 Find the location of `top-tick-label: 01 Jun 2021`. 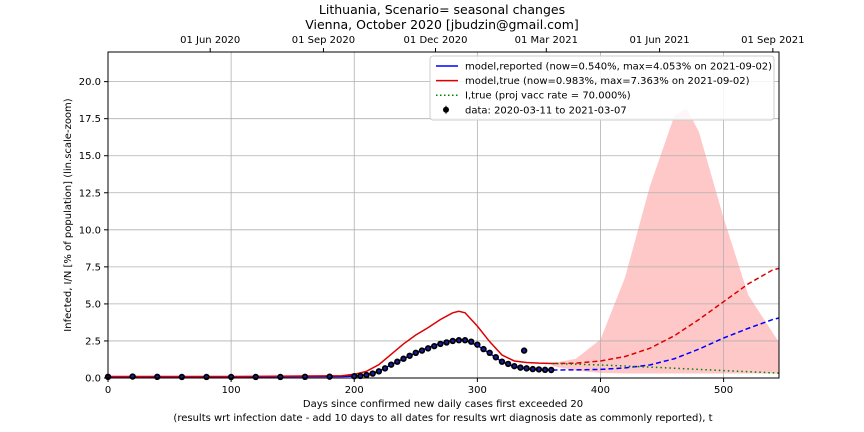

top-tick-label: 01 Jun 2021 is located at coordinates (659, 40).